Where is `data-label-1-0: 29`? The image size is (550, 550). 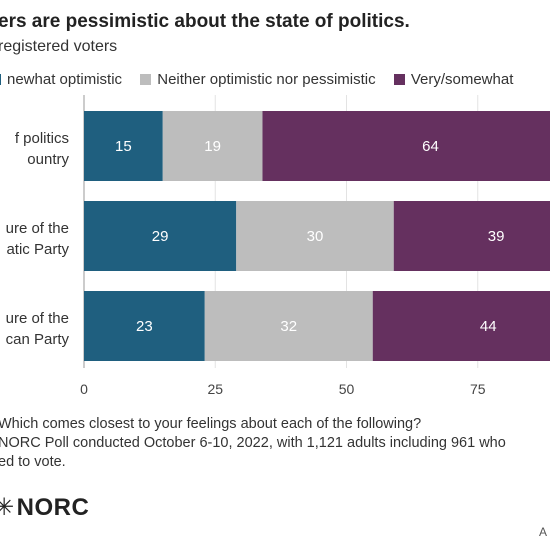 data-label-1-0: 29 is located at coordinates (160, 236).